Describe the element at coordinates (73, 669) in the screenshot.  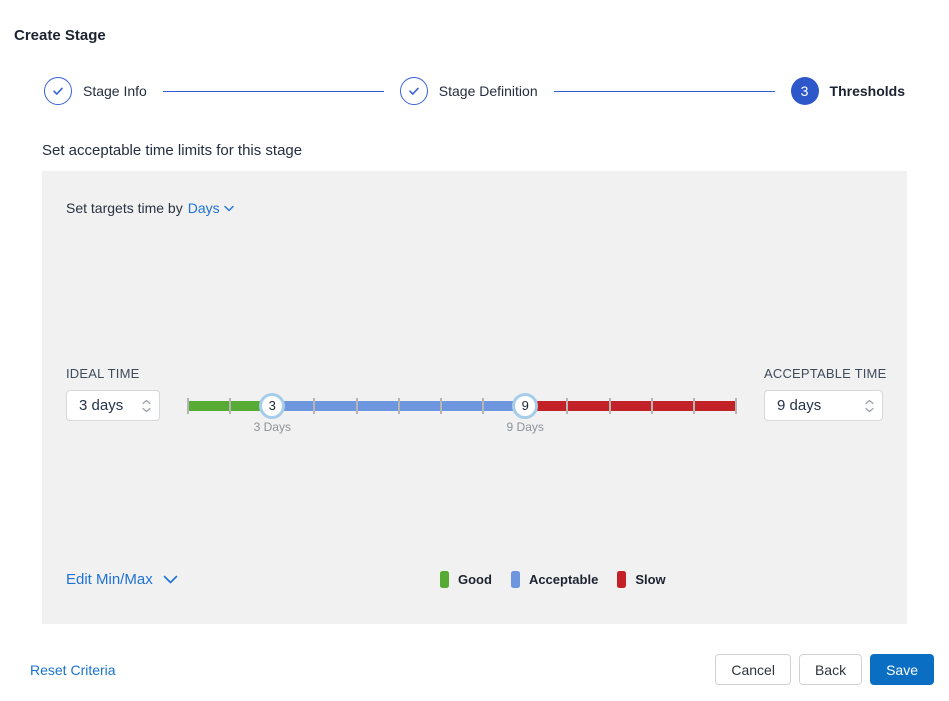
I see `reset-criteria-link: Reset Criteria` at that location.